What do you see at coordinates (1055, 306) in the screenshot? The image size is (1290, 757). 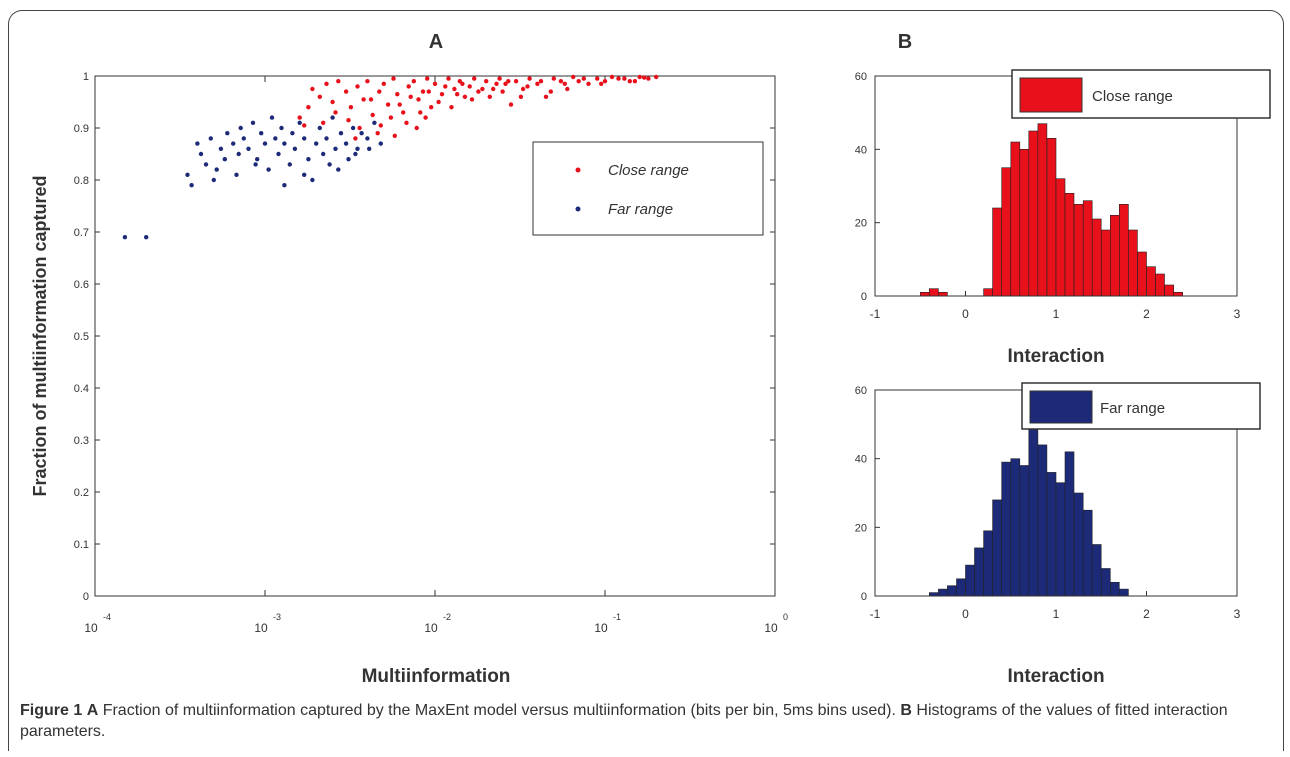 I see `histogram-close-x-ticks: -1 0 1 2 3` at bounding box center [1055, 306].